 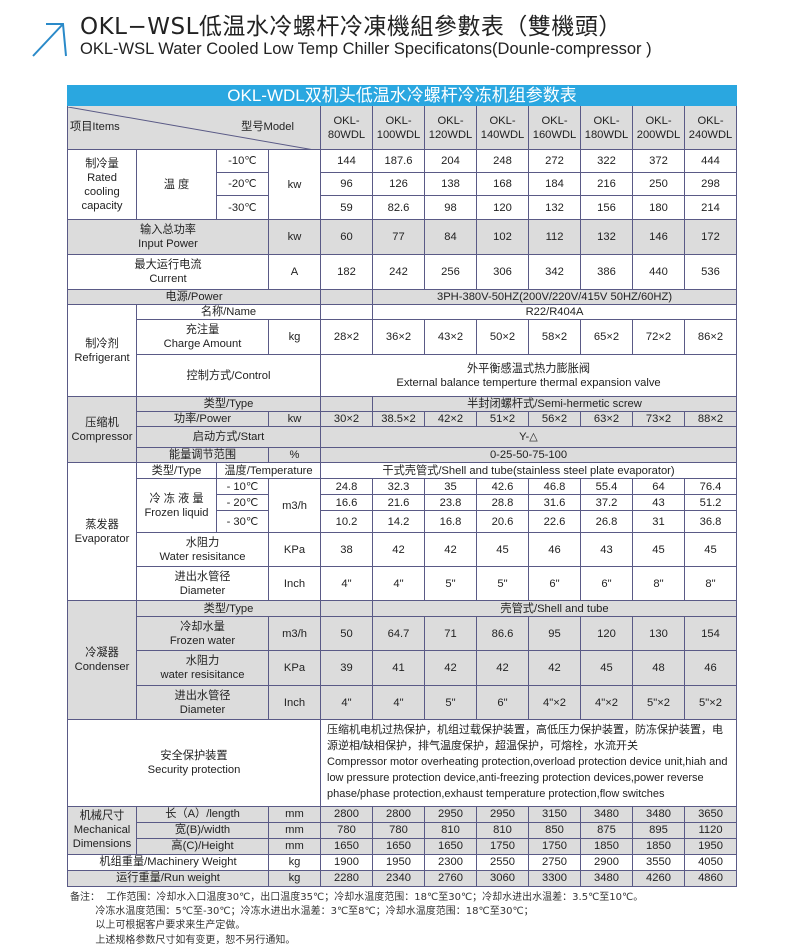 What do you see at coordinates (658, 207) in the screenshot?
I see `cooling-cell: 180` at bounding box center [658, 207].